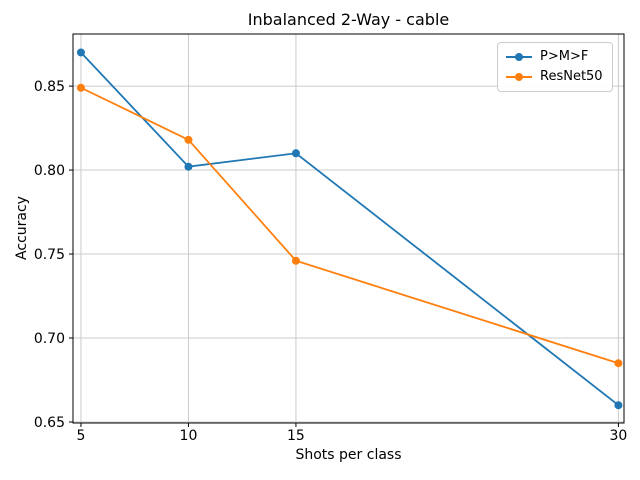 The height and width of the screenshot is (480, 640). Describe the element at coordinates (80, 436) in the screenshot. I see `x-tick-label: 5` at that location.